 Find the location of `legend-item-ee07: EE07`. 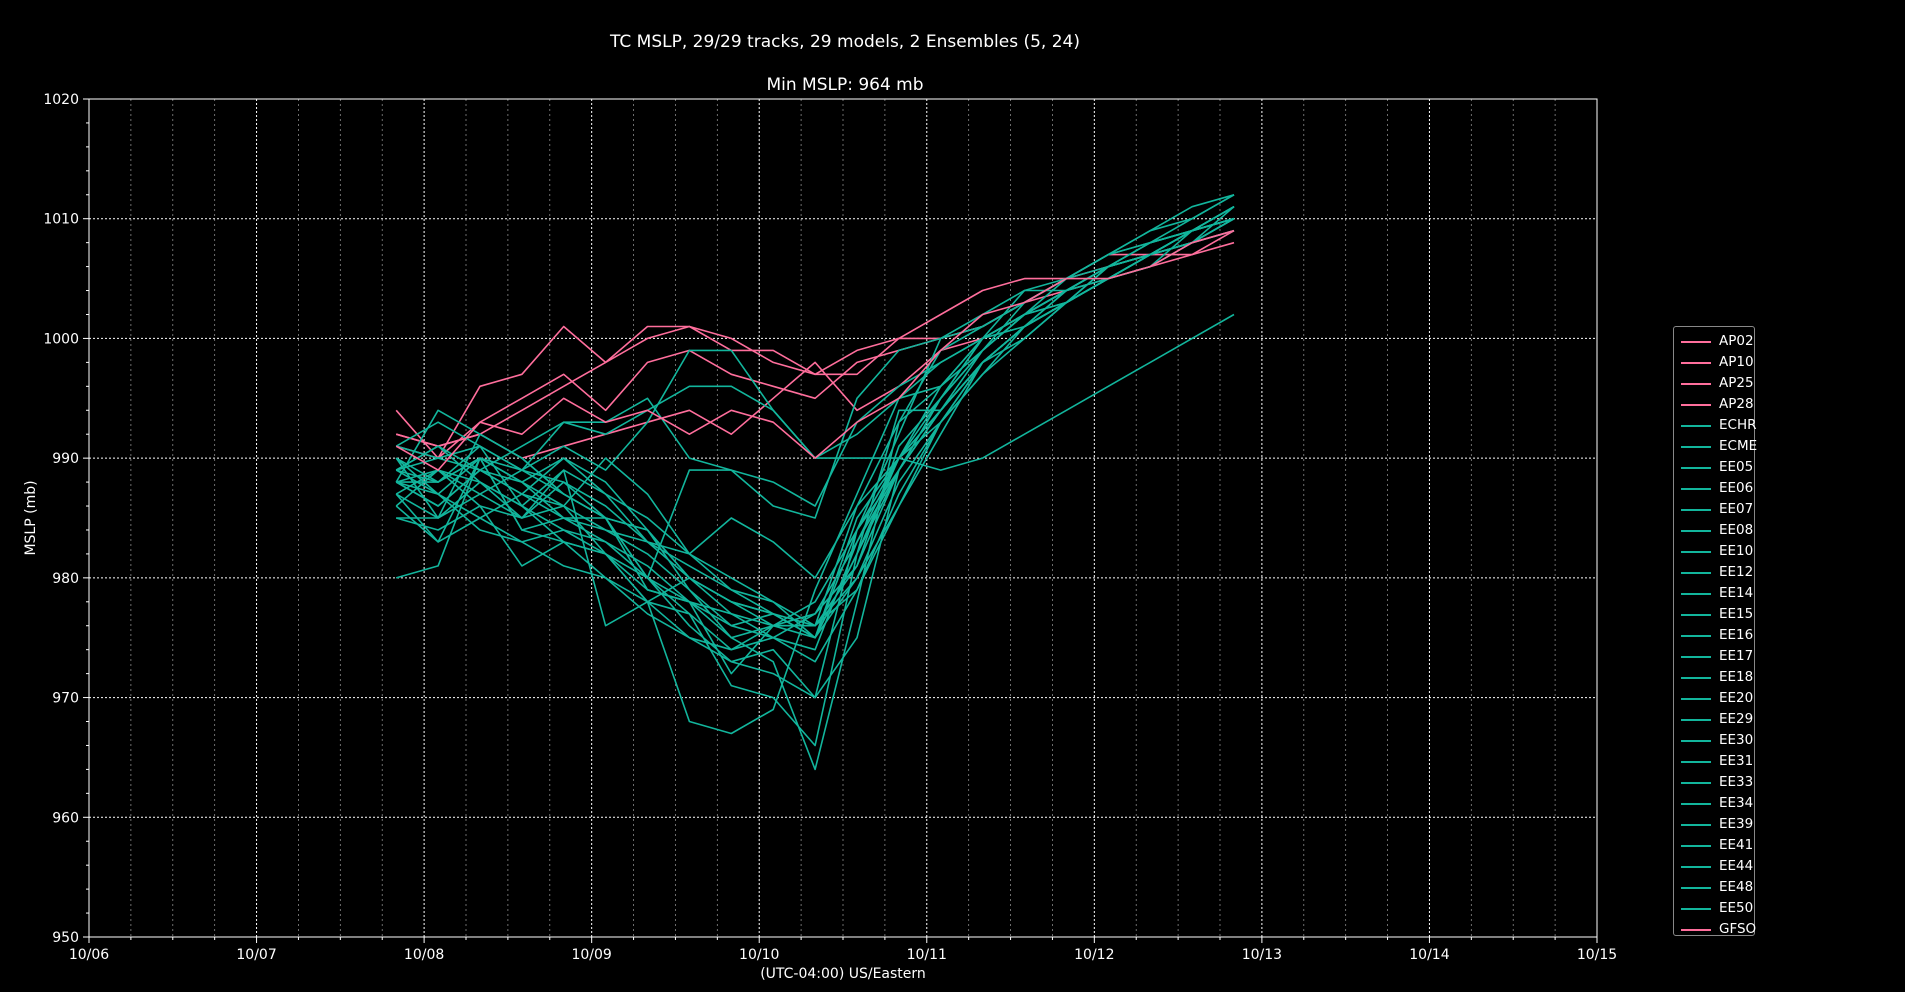

legend-item-ee07: EE07 is located at coordinates (1714, 509).